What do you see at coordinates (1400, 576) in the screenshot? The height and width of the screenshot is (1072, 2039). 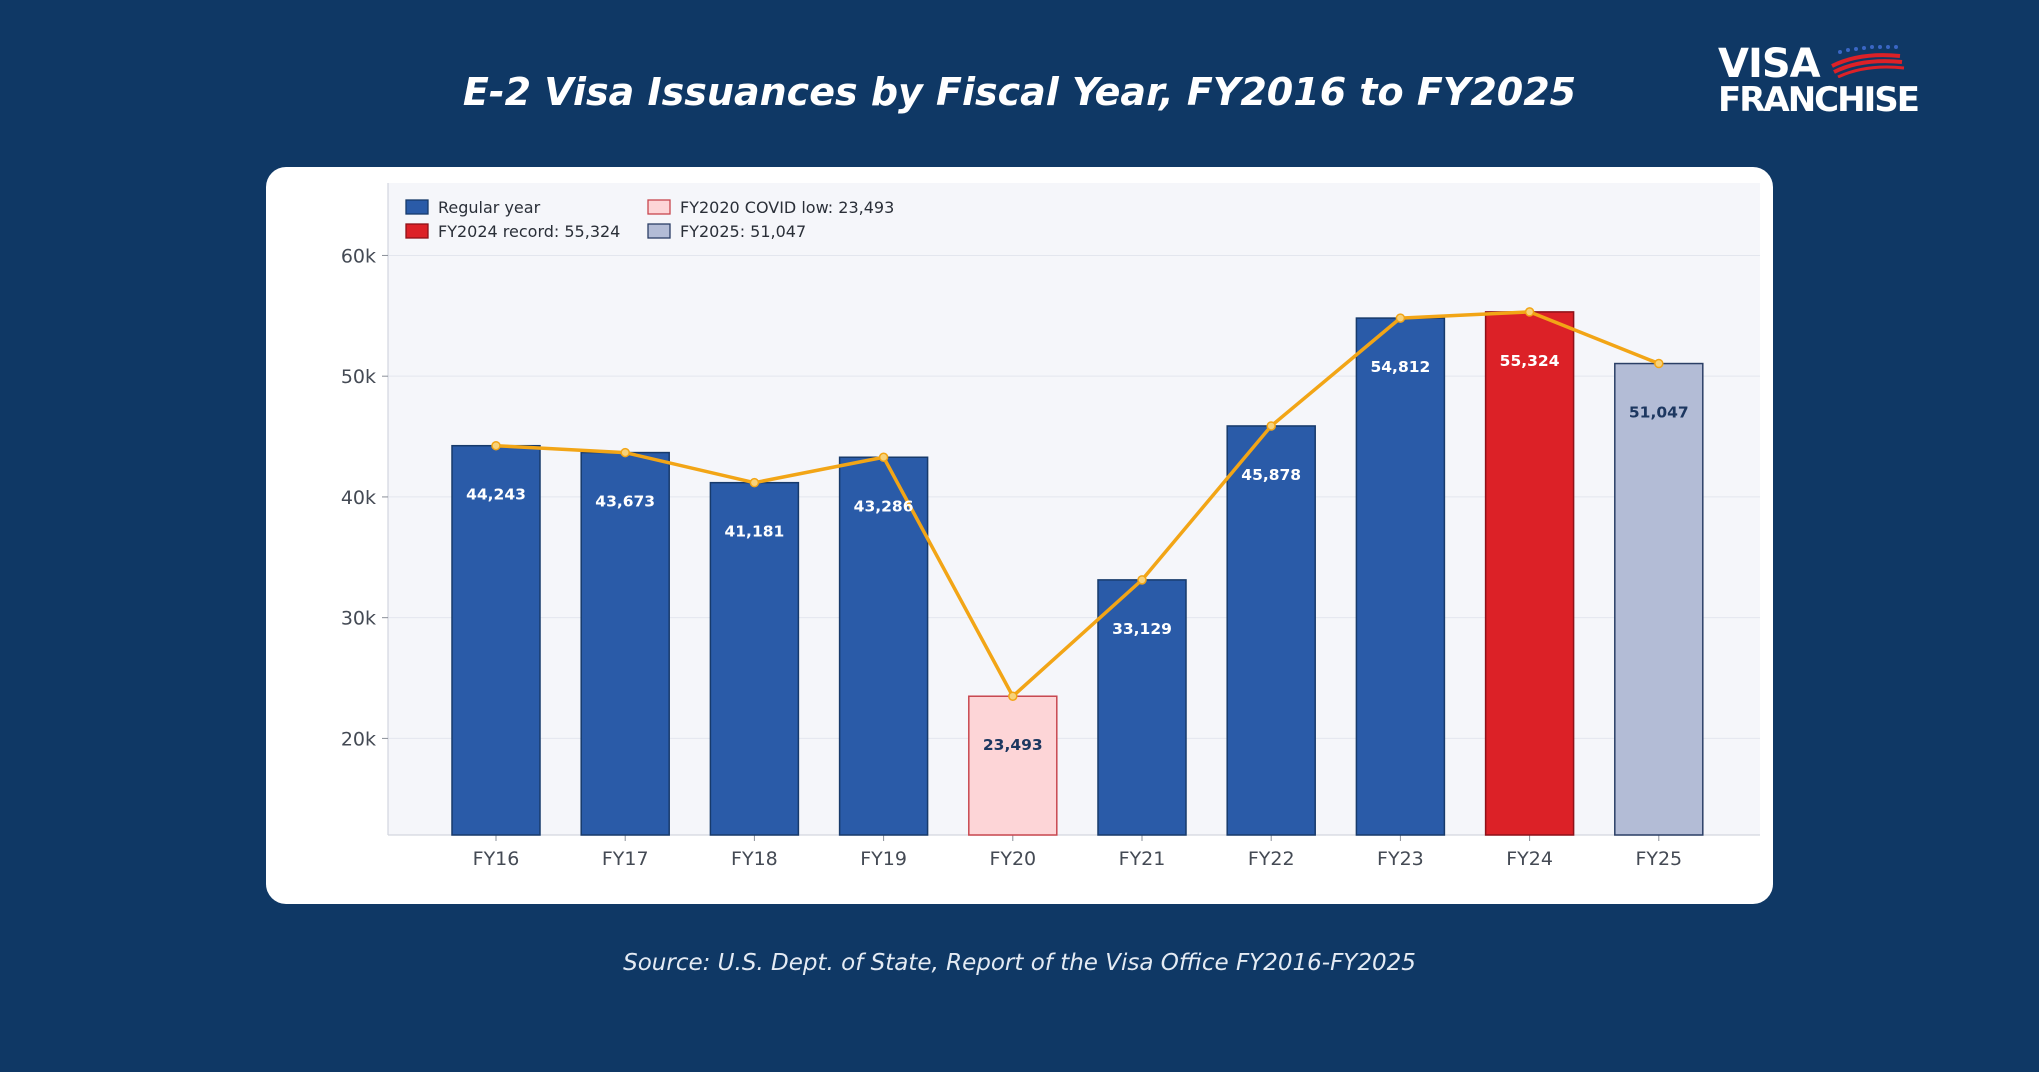 I see `bar-fy23` at bounding box center [1400, 576].